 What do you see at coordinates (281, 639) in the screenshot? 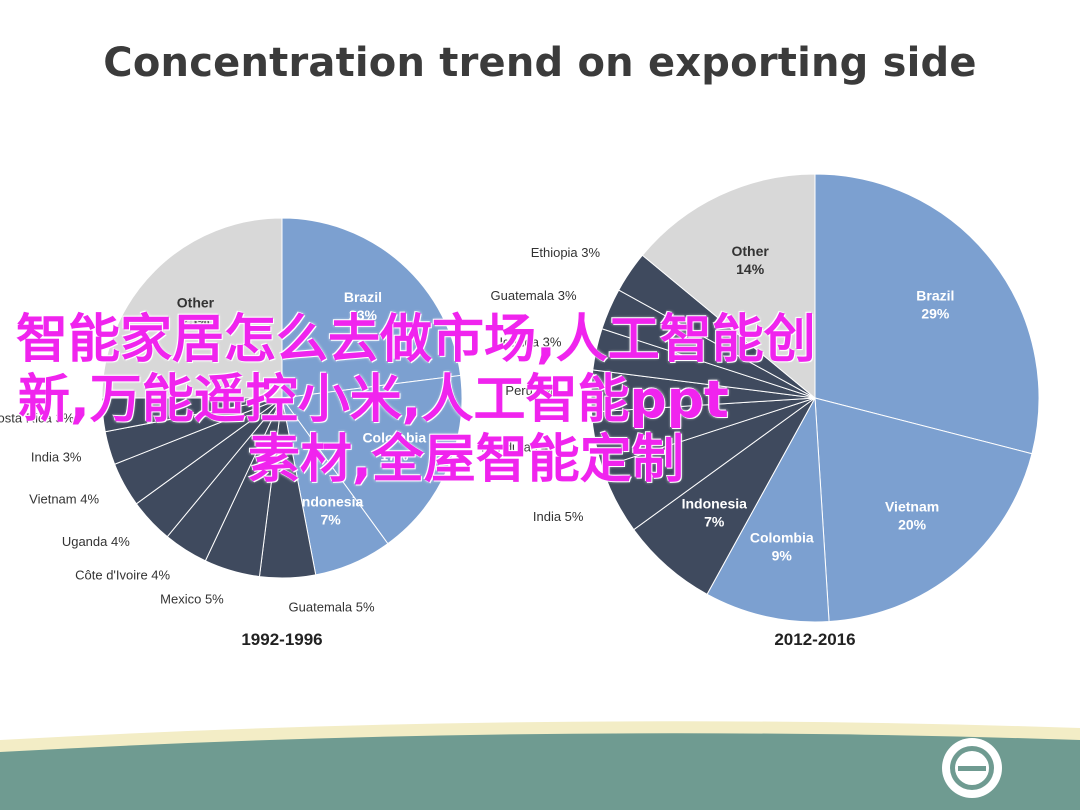
I see `pie-title-1: 1992-1996` at bounding box center [281, 639].